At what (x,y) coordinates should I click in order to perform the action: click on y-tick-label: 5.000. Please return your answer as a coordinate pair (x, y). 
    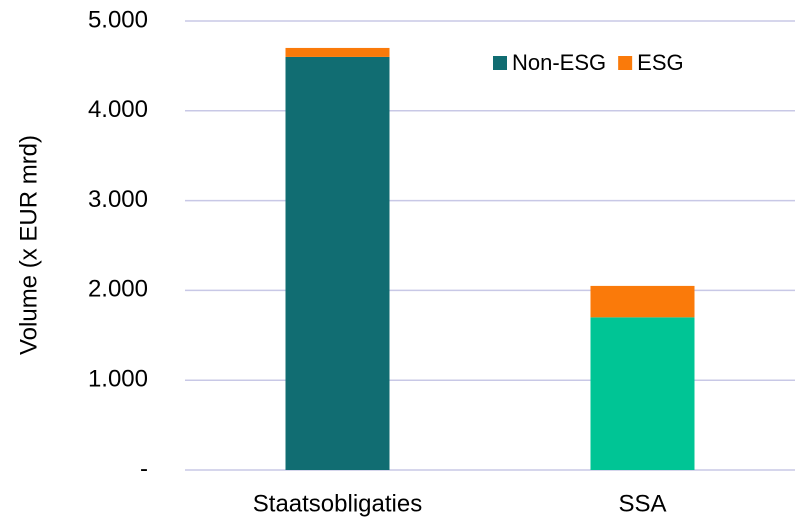
    Looking at the image, I should click on (118, 19).